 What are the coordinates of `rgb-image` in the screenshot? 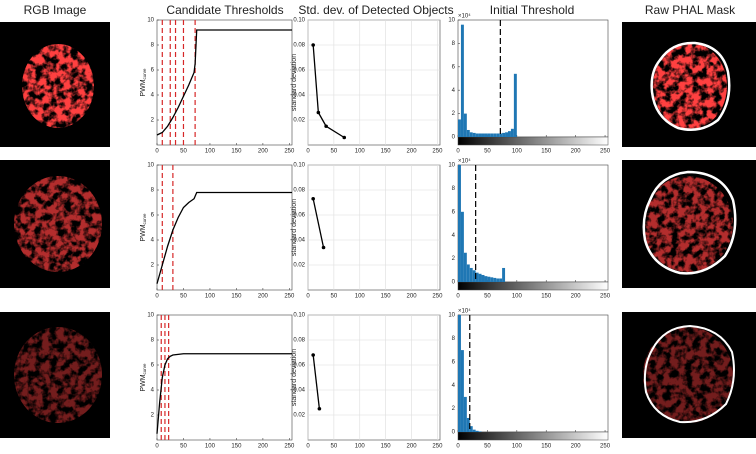 It's located at (55, 224).